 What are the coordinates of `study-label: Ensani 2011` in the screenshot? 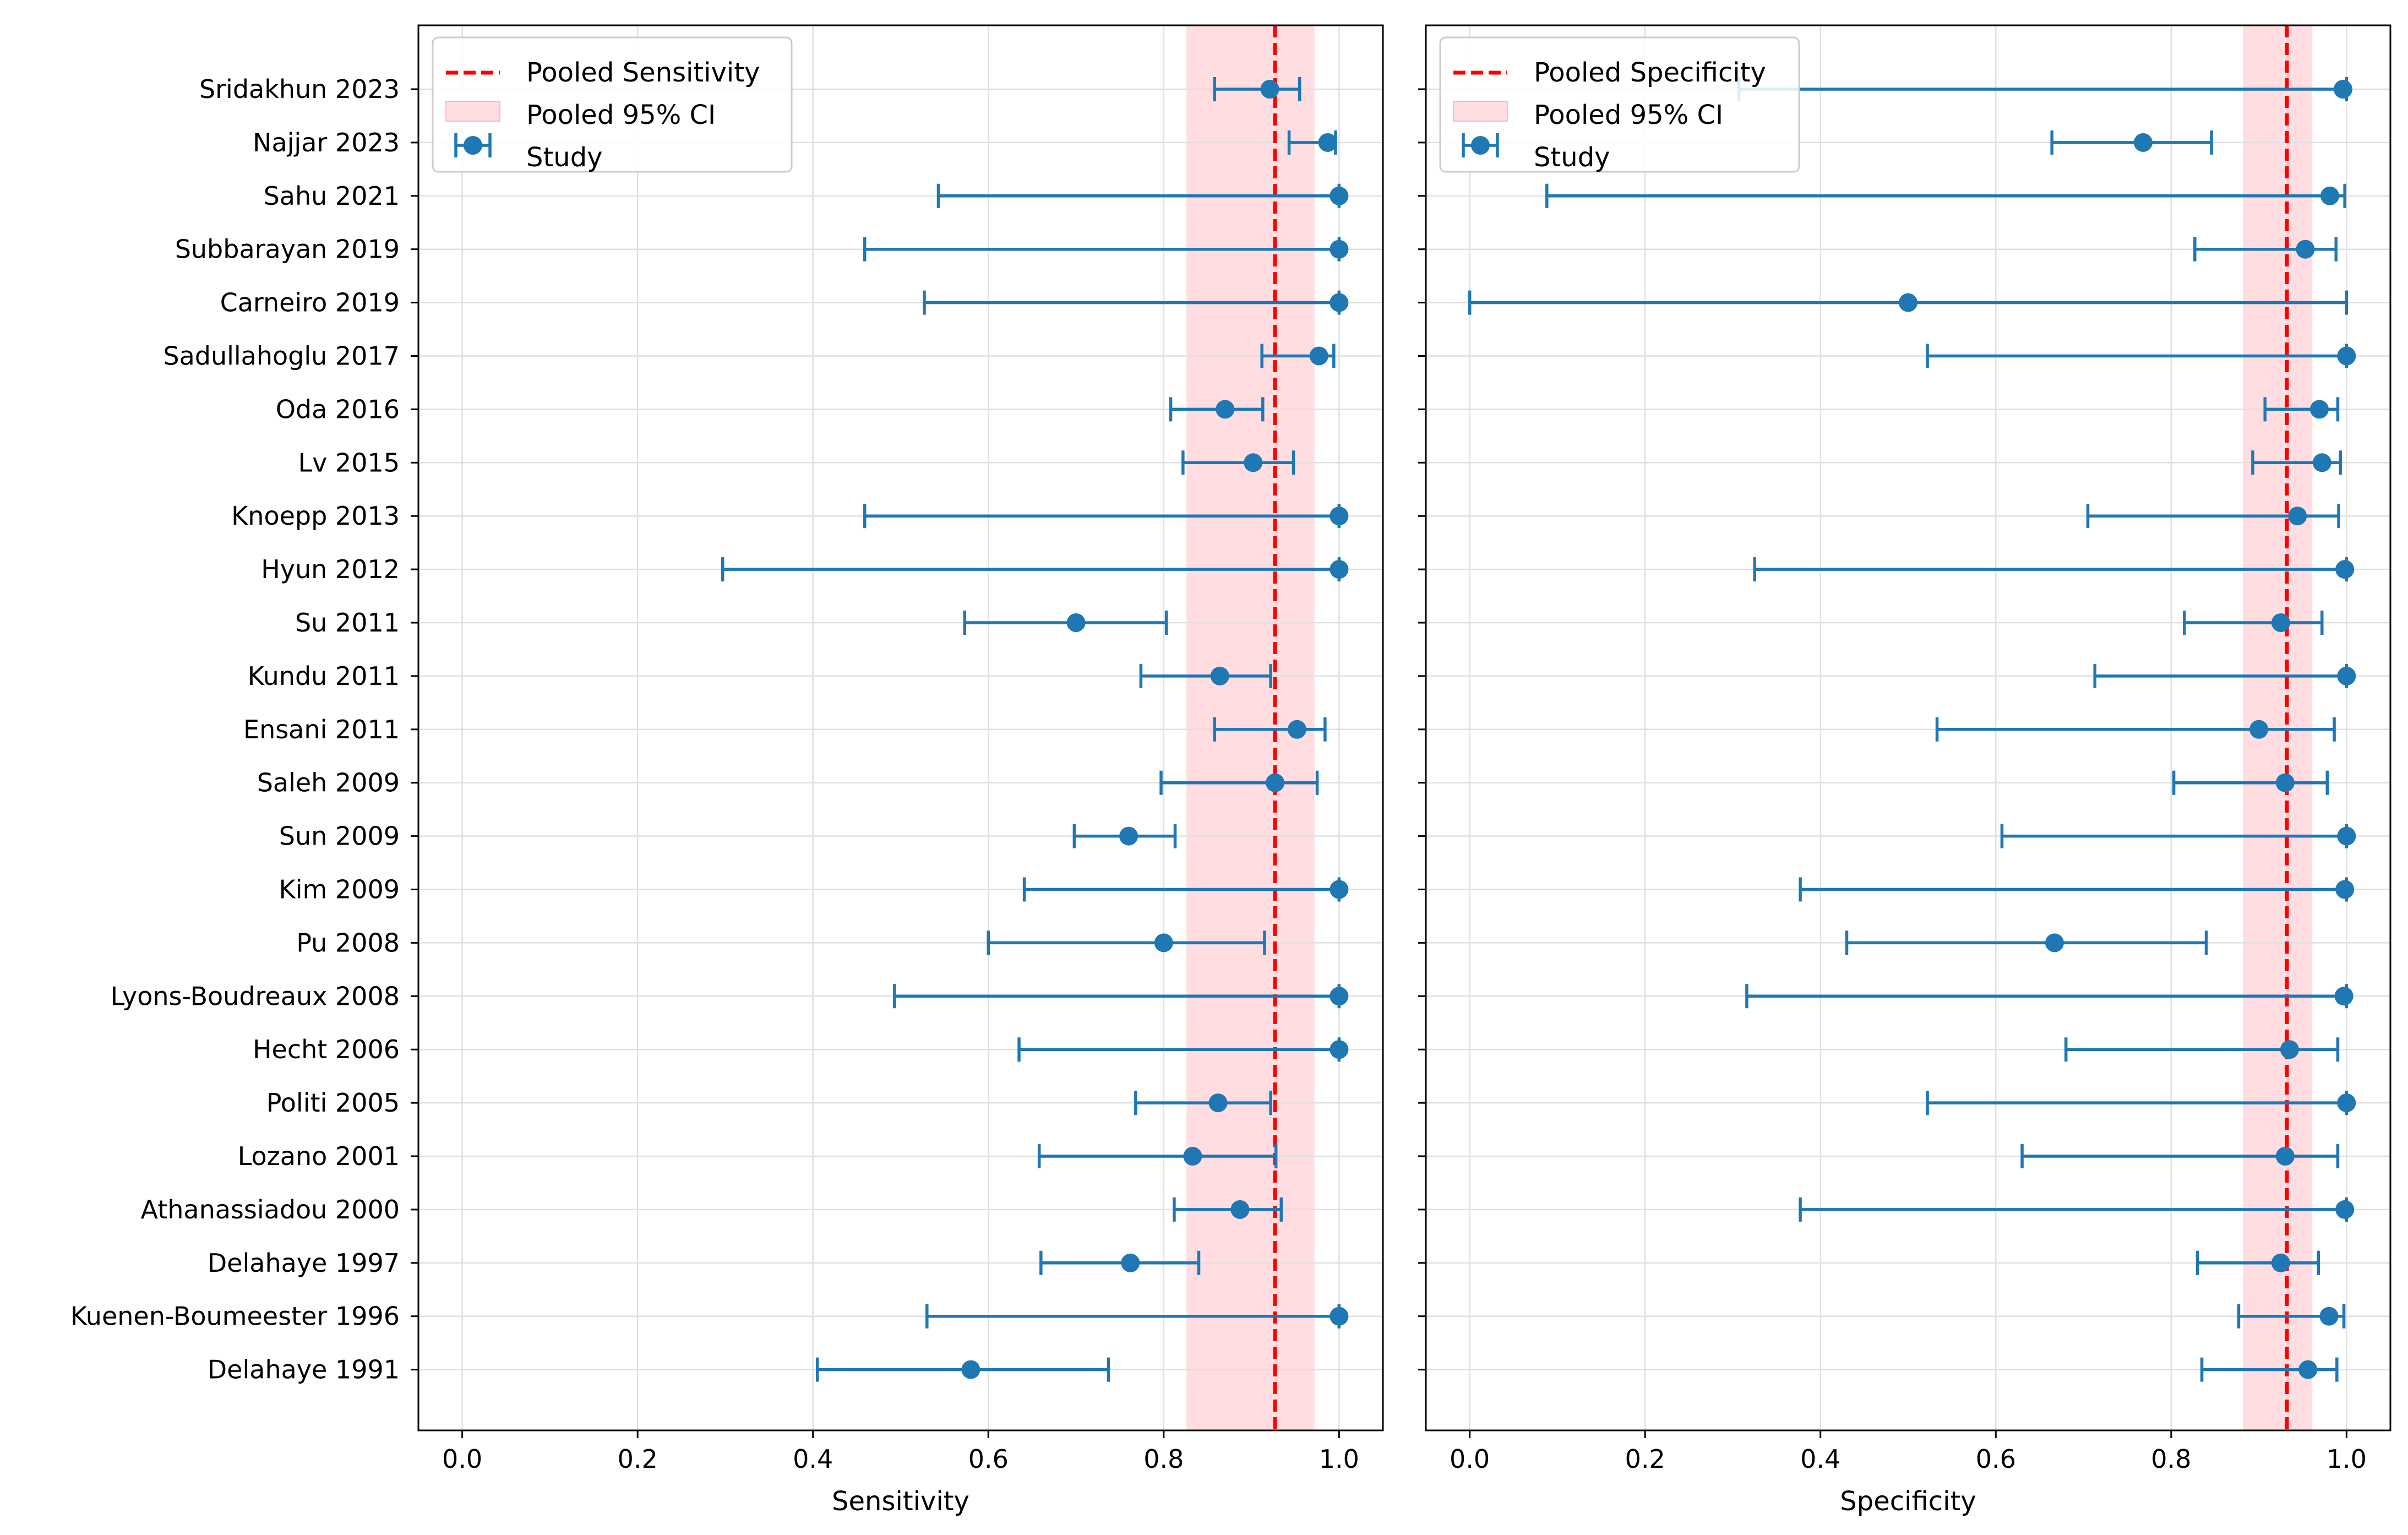 It's located at (321, 729).